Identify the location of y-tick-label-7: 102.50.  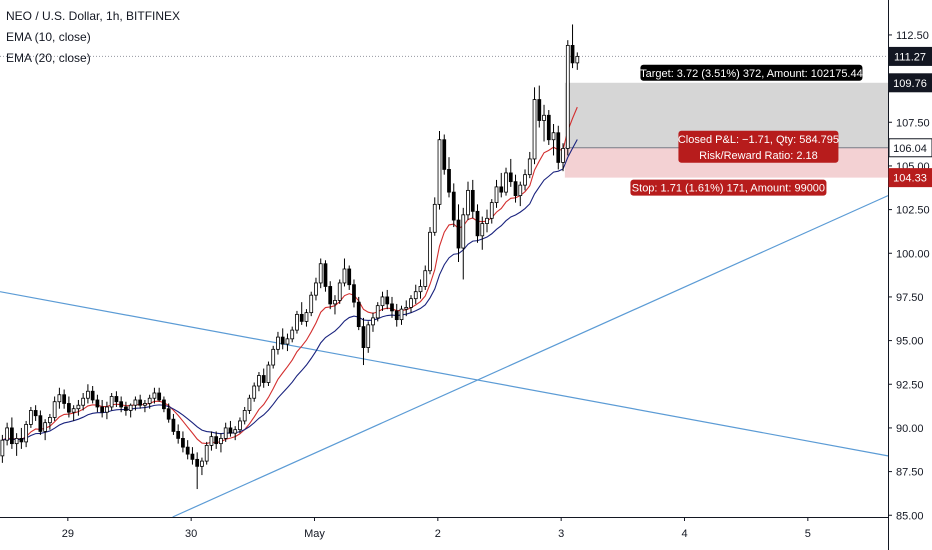
(913, 211).